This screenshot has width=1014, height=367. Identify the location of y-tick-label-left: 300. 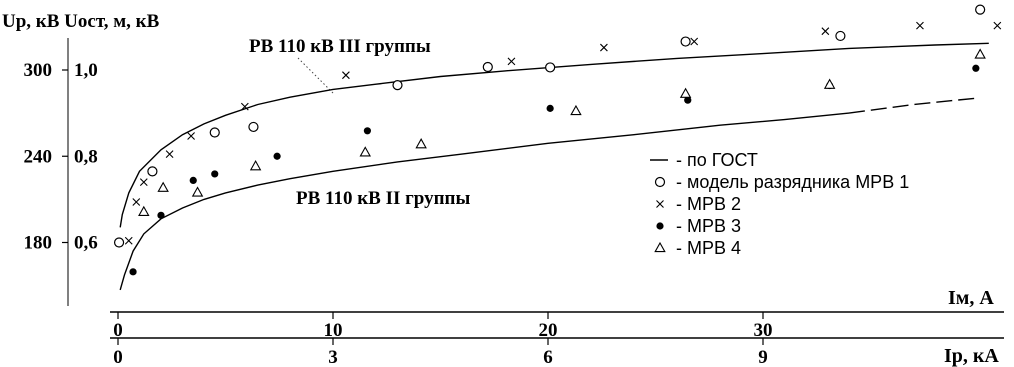
(38, 70).